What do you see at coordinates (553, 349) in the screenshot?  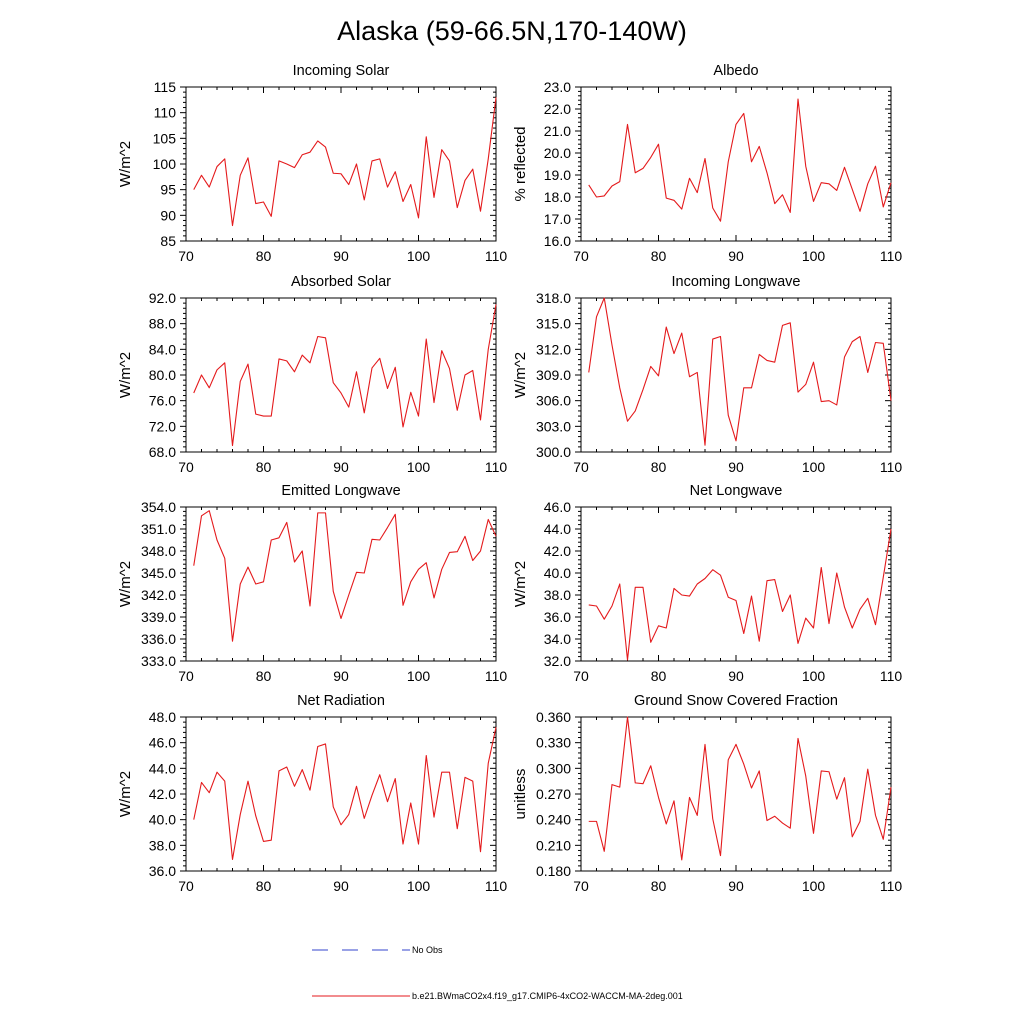 I see `y-tick-label: 312.0` at bounding box center [553, 349].